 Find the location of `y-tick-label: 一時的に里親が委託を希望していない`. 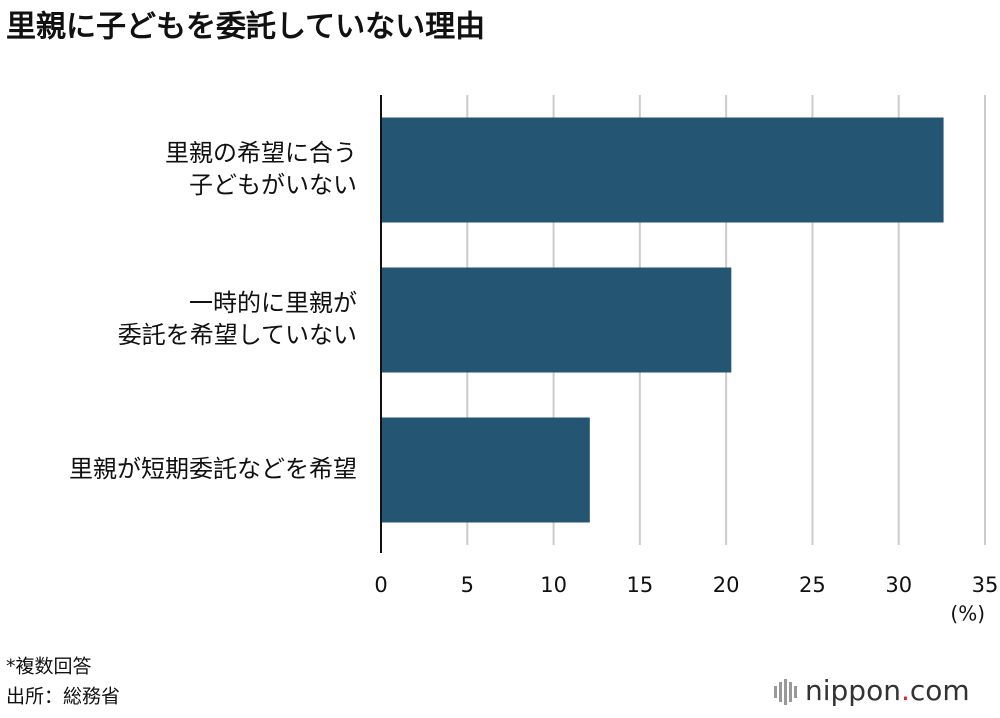

y-tick-label: 一時的に里親が委託を希望していない is located at coordinates (237, 319).